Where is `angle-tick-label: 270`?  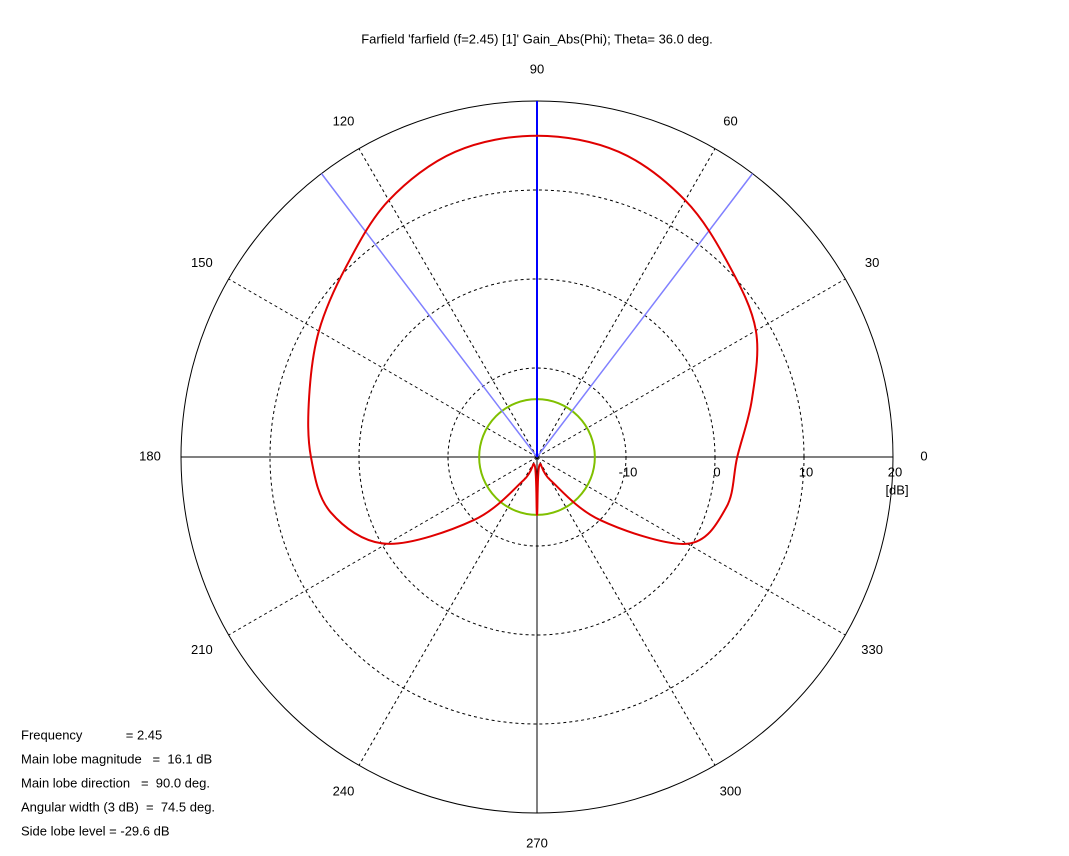
angle-tick-label: 270 is located at coordinates (537, 842).